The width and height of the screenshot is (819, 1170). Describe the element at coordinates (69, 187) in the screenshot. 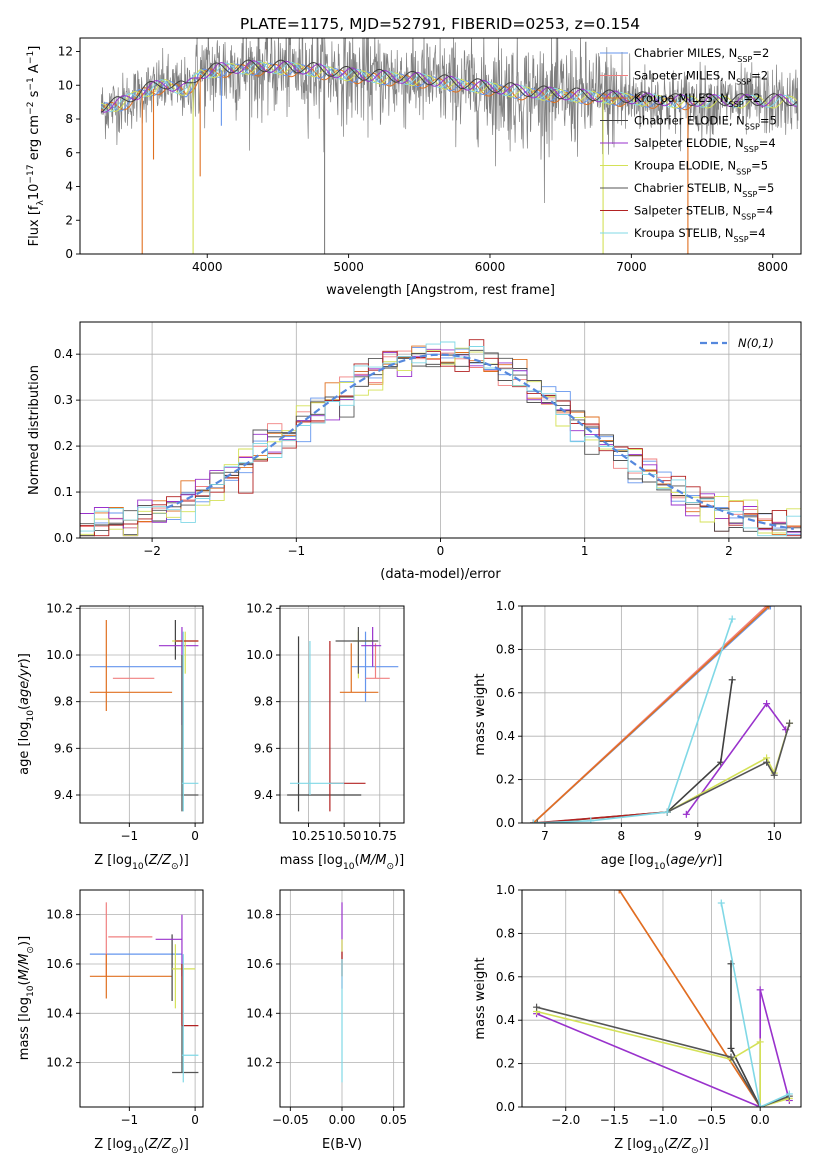

I see `y-tick-label: 4` at that location.